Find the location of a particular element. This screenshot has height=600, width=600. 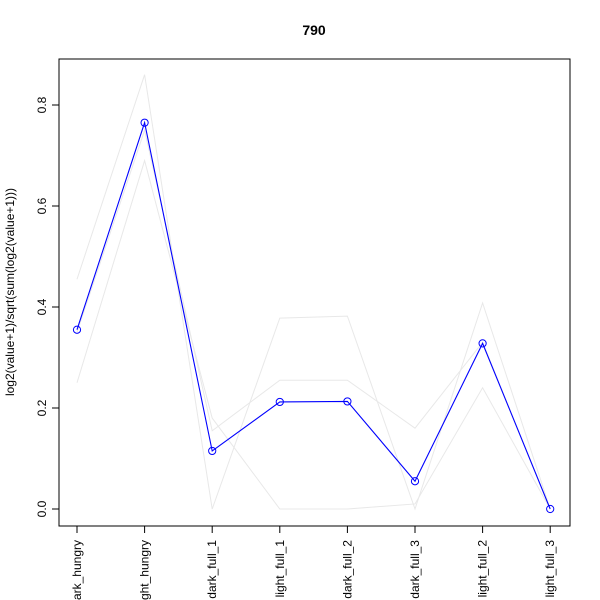

y-tick-label: 0.8 is located at coordinates (42, 104).